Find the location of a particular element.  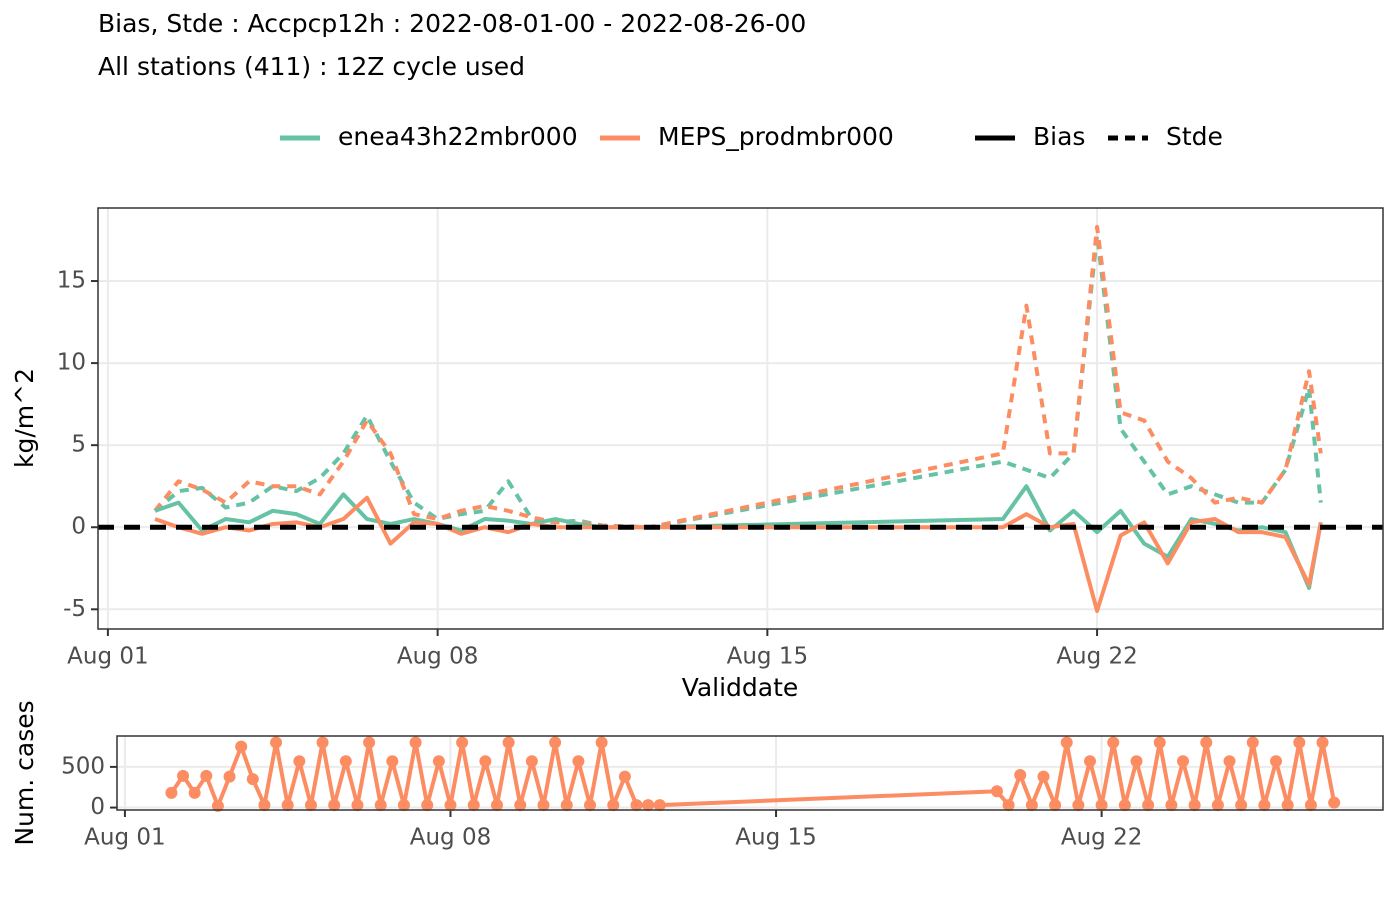

y-tick-label: 10 is located at coordinates (71, 363).